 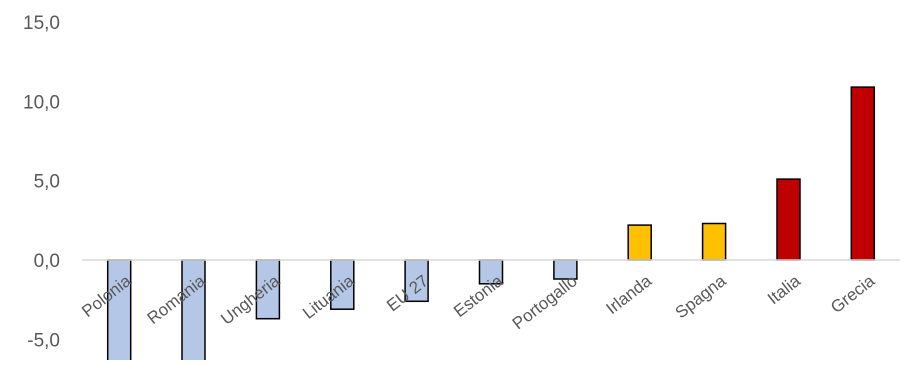 What do you see at coordinates (639, 242) in the screenshot?
I see `bar-irlanda` at bounding box center [639, 242].